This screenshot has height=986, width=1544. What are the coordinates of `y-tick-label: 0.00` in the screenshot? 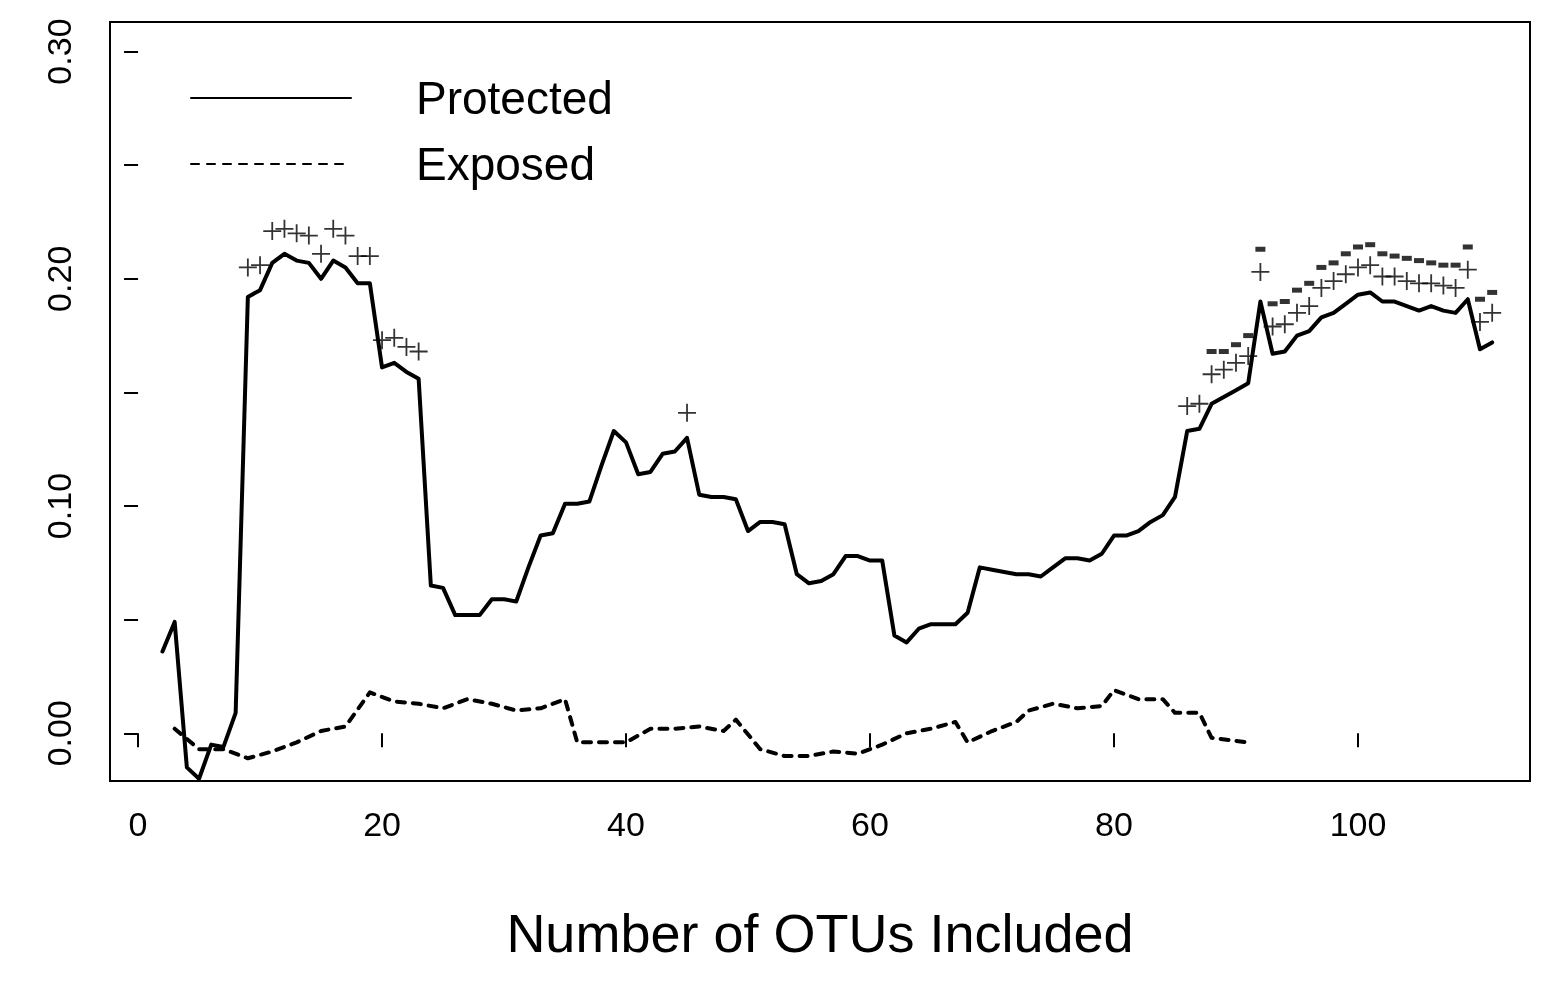 It's located at (59, 733).